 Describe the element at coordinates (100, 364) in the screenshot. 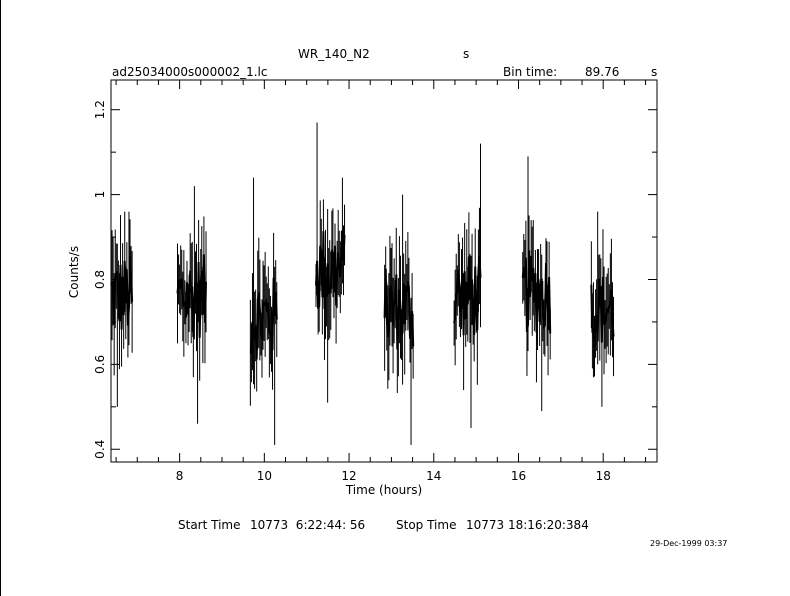

I see `y-tick-label: 0.6` at that location.